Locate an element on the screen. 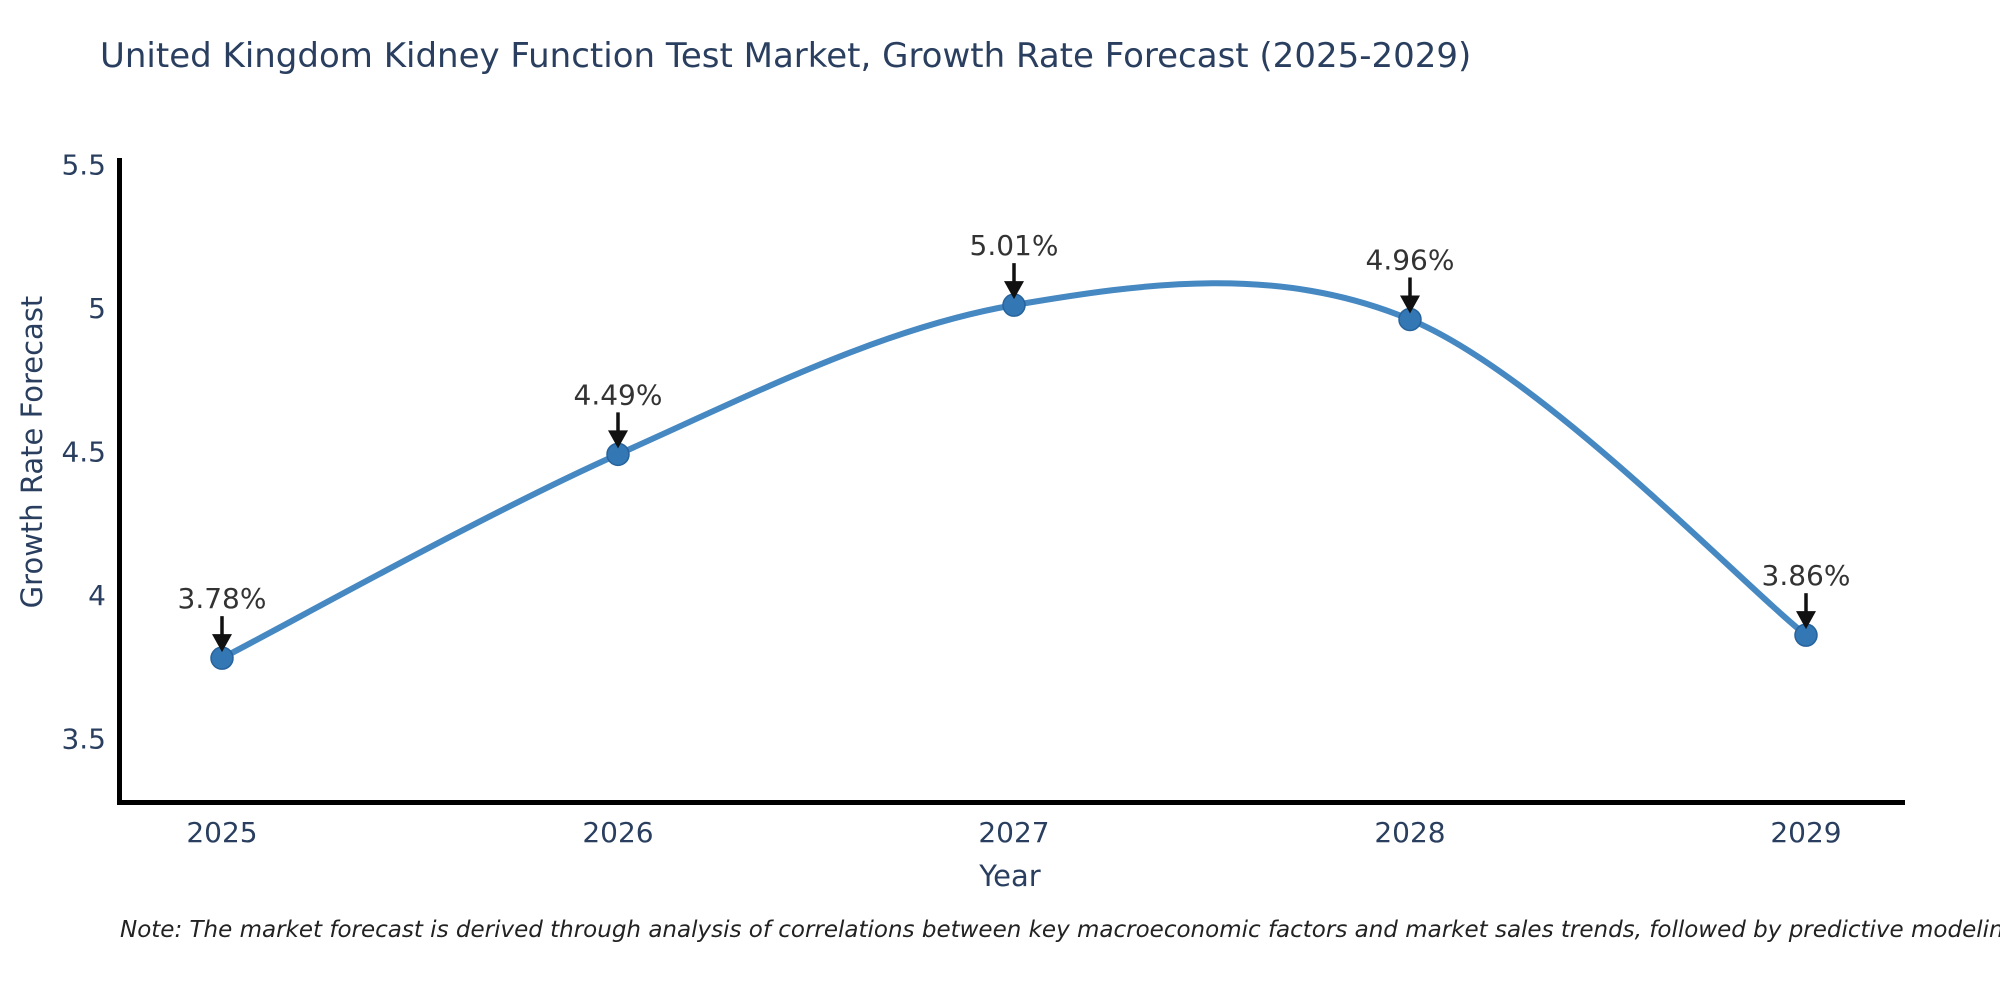  x-axis-title: Year is located at coordinates (1010, 876).